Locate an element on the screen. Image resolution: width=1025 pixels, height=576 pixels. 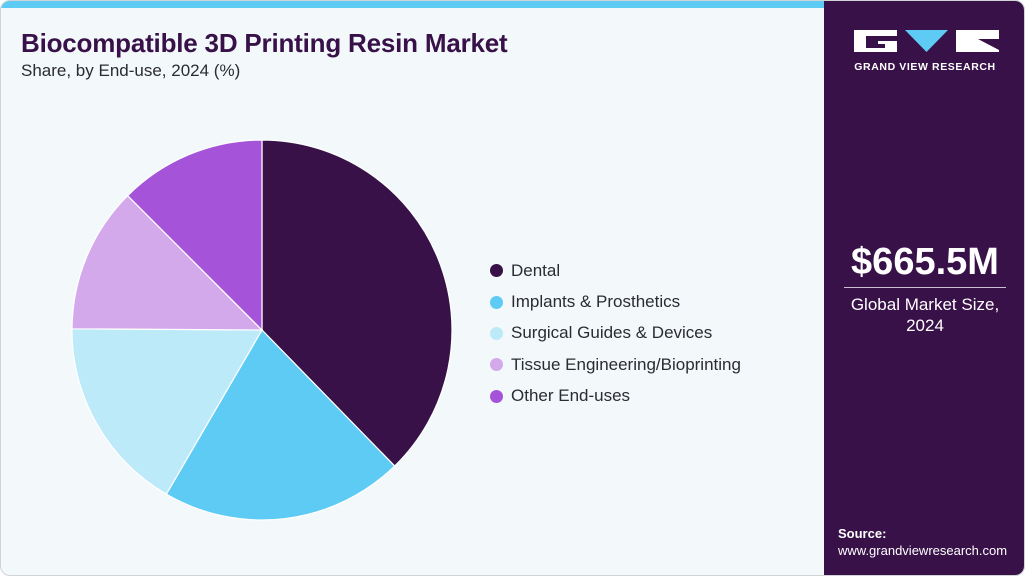
market-size-value: $665.5M is located at coordinates (925, 262).